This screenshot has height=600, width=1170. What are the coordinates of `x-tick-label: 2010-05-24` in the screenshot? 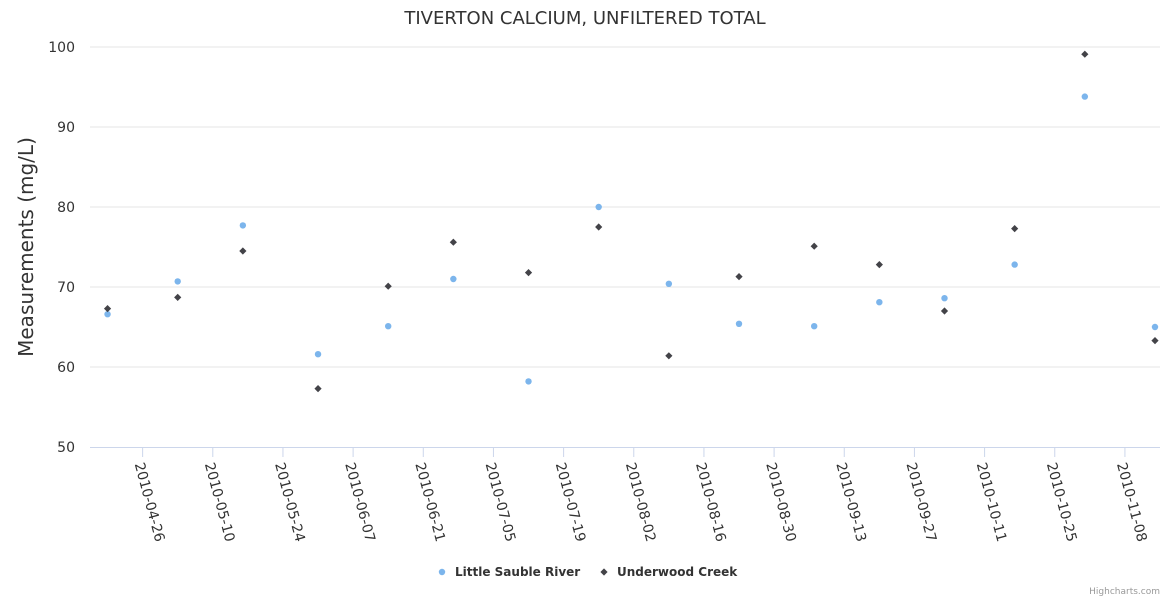 It's located at (289, 502).